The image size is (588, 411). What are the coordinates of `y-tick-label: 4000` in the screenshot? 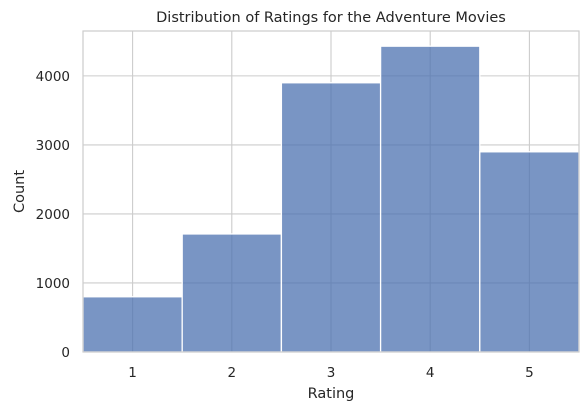 It's located at (53, 77).